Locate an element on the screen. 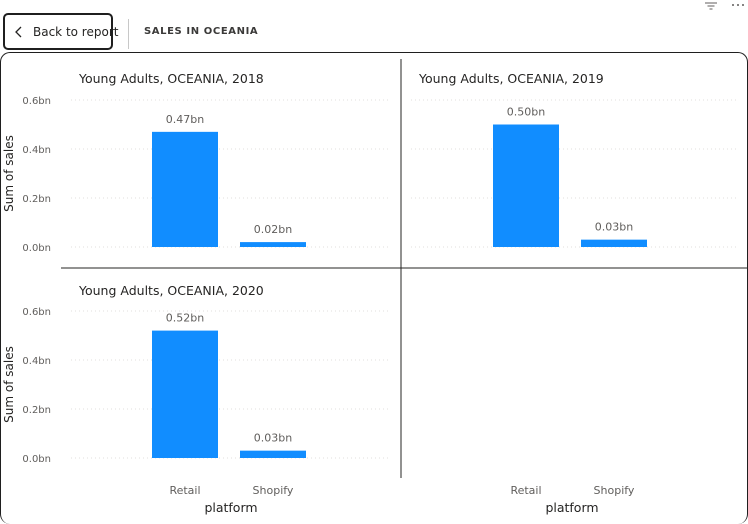 The width and height of the screenshot is (748, 524). top-bar: Back to report SALES IN OCEANIA is located at coordinates (374, 26).